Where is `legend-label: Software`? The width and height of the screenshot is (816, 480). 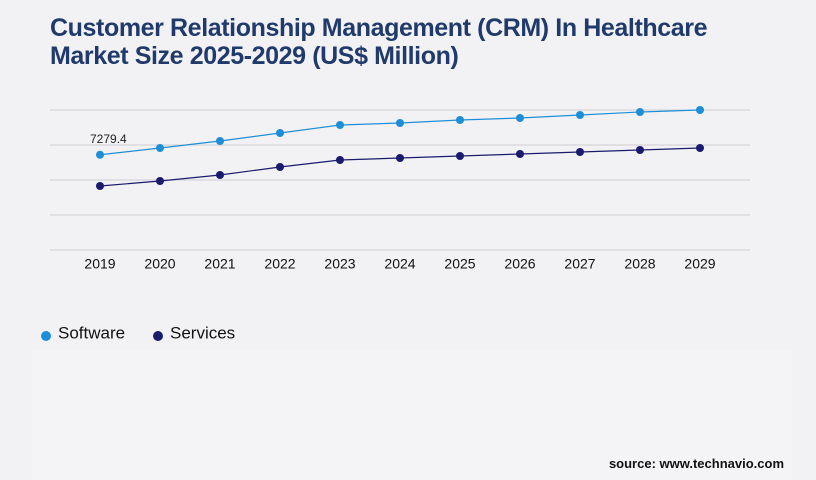
legend-label: Software is located at coordinates (91, 332).